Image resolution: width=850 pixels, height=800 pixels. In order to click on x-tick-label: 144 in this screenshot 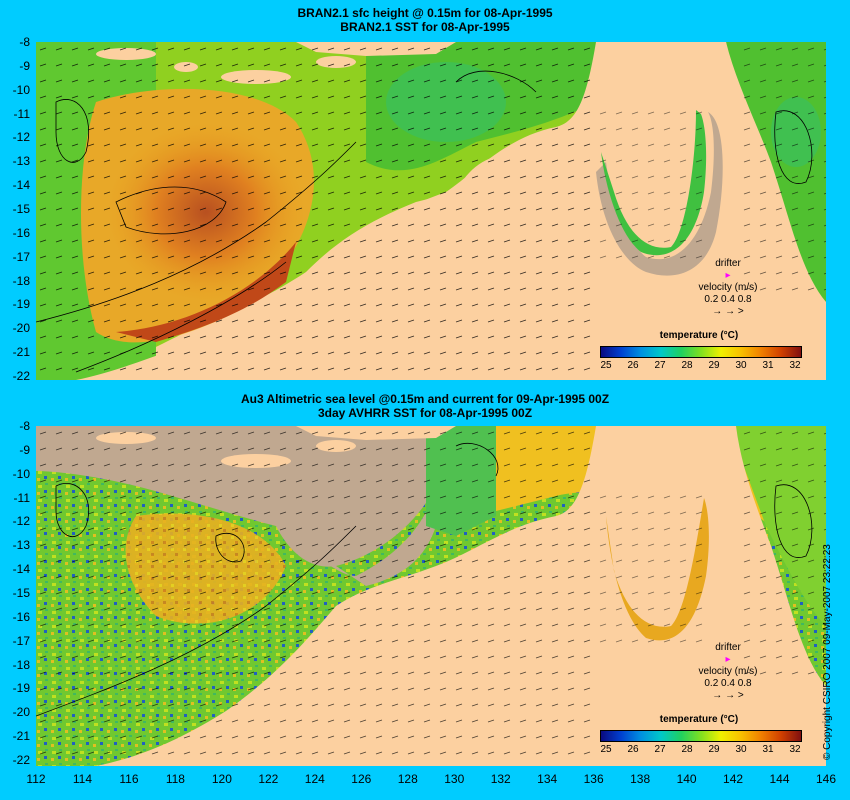, I will do `click(779, 779)`.